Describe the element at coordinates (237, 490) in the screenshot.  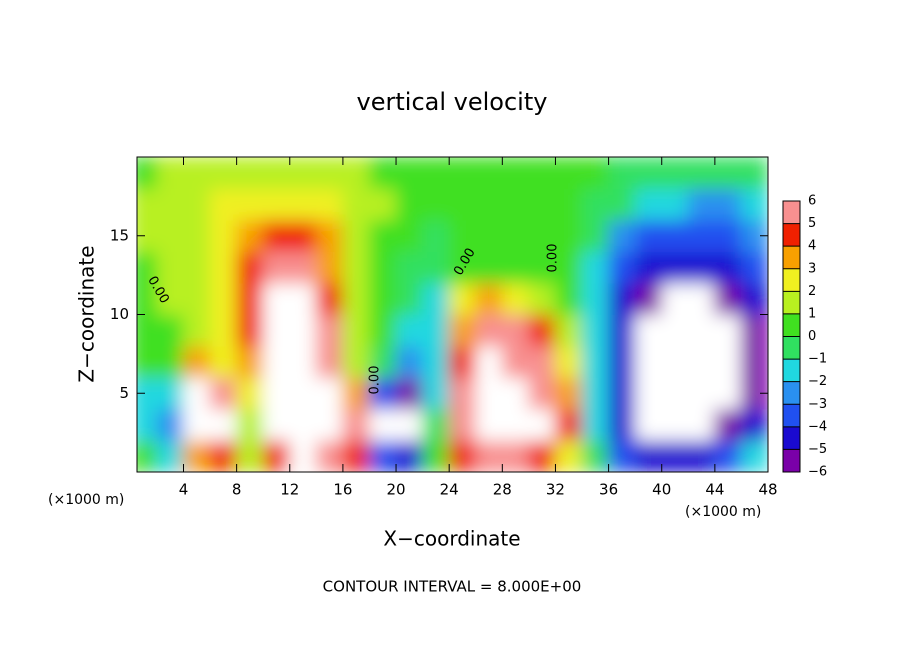
I see `x-tick-label: 8` at that location.